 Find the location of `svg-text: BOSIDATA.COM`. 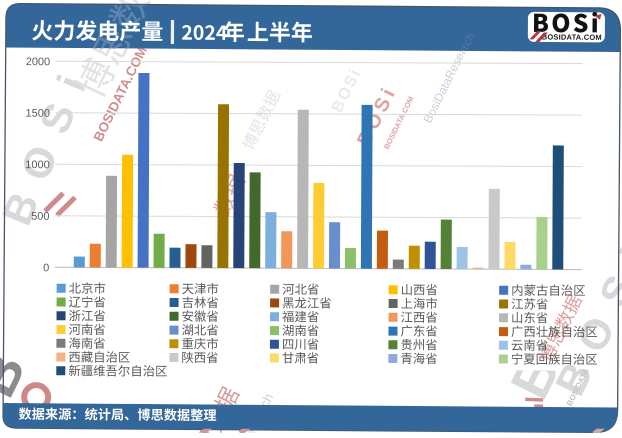

svg-text: BOSIDATA.COM is located at coordinates (572, 36).